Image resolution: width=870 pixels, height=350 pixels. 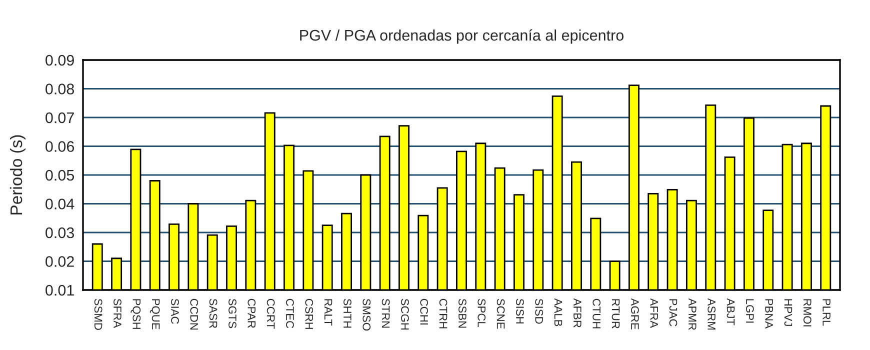 What do you see at coordinates (118, 313) in the screenshot?
I see `x-tick-label: SFRA` at bounding box center [118, 313].